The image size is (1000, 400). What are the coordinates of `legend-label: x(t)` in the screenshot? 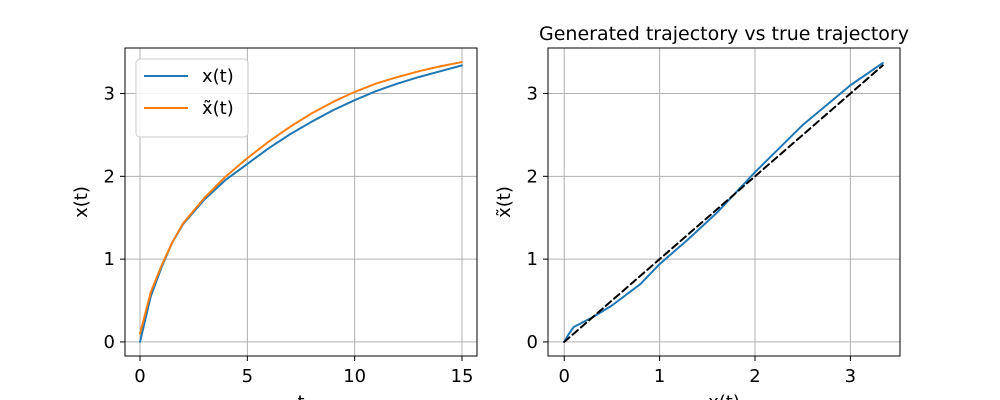 It's located at (218, 76).